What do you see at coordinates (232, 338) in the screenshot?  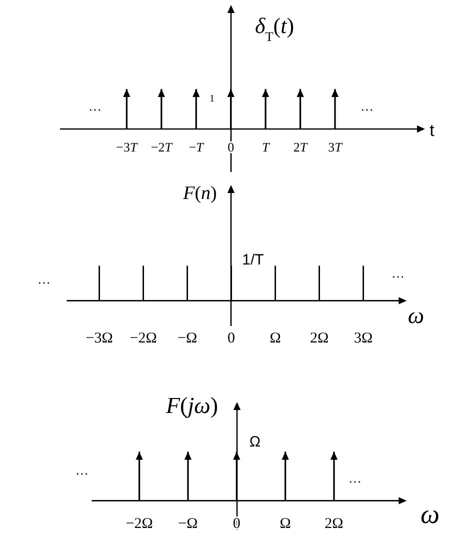 I see `x-tick-label: 0` at bounding box center [232, 338].